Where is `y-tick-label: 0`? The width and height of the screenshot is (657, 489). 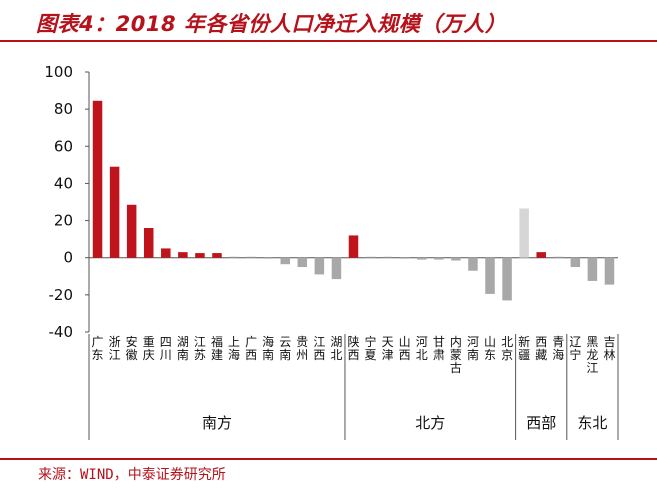
y-tick-label: 0 is located at coordinates (68, 258).